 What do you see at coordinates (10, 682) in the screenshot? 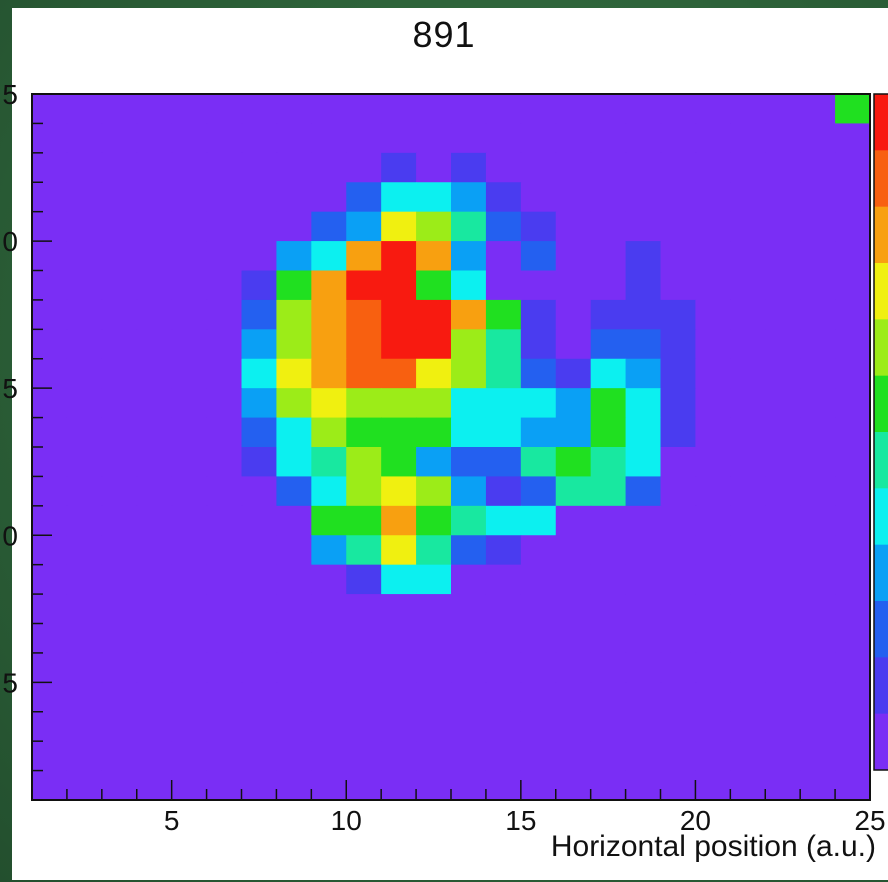
I see `y-tick-label: 5` at bounding box center [10, 682].